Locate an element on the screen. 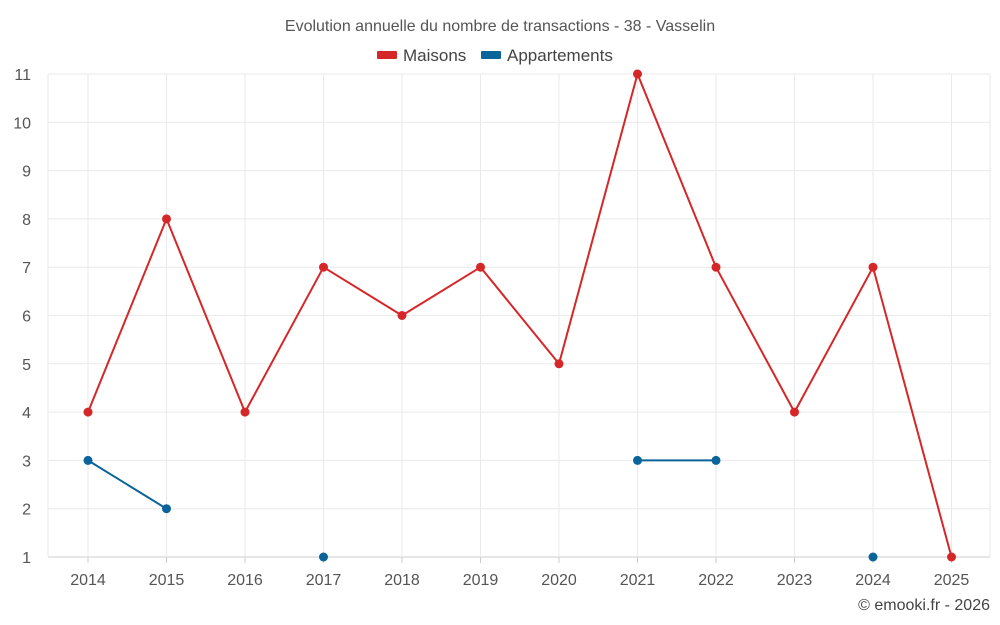 The width and height of the screenshot is (1000, 625). y-tick-label: 10 is located at coordinates (22, 123).